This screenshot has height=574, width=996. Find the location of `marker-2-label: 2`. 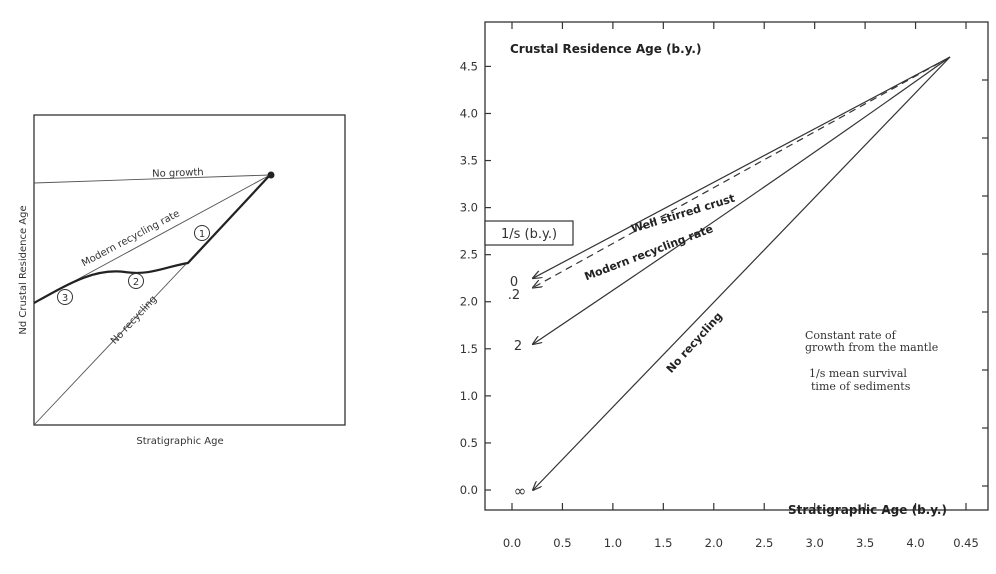

marker-2-label: 2 is located at coordinates (136, 282).